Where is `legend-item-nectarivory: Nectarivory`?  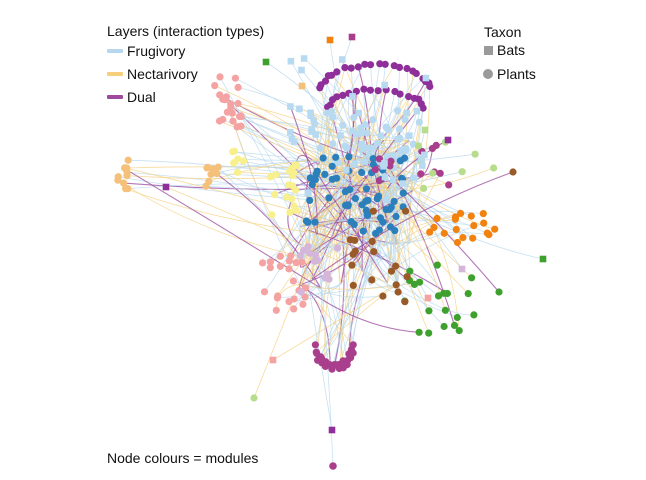 legend-item-nectarivory: Nectarivory is located at coordinates (152, 74).